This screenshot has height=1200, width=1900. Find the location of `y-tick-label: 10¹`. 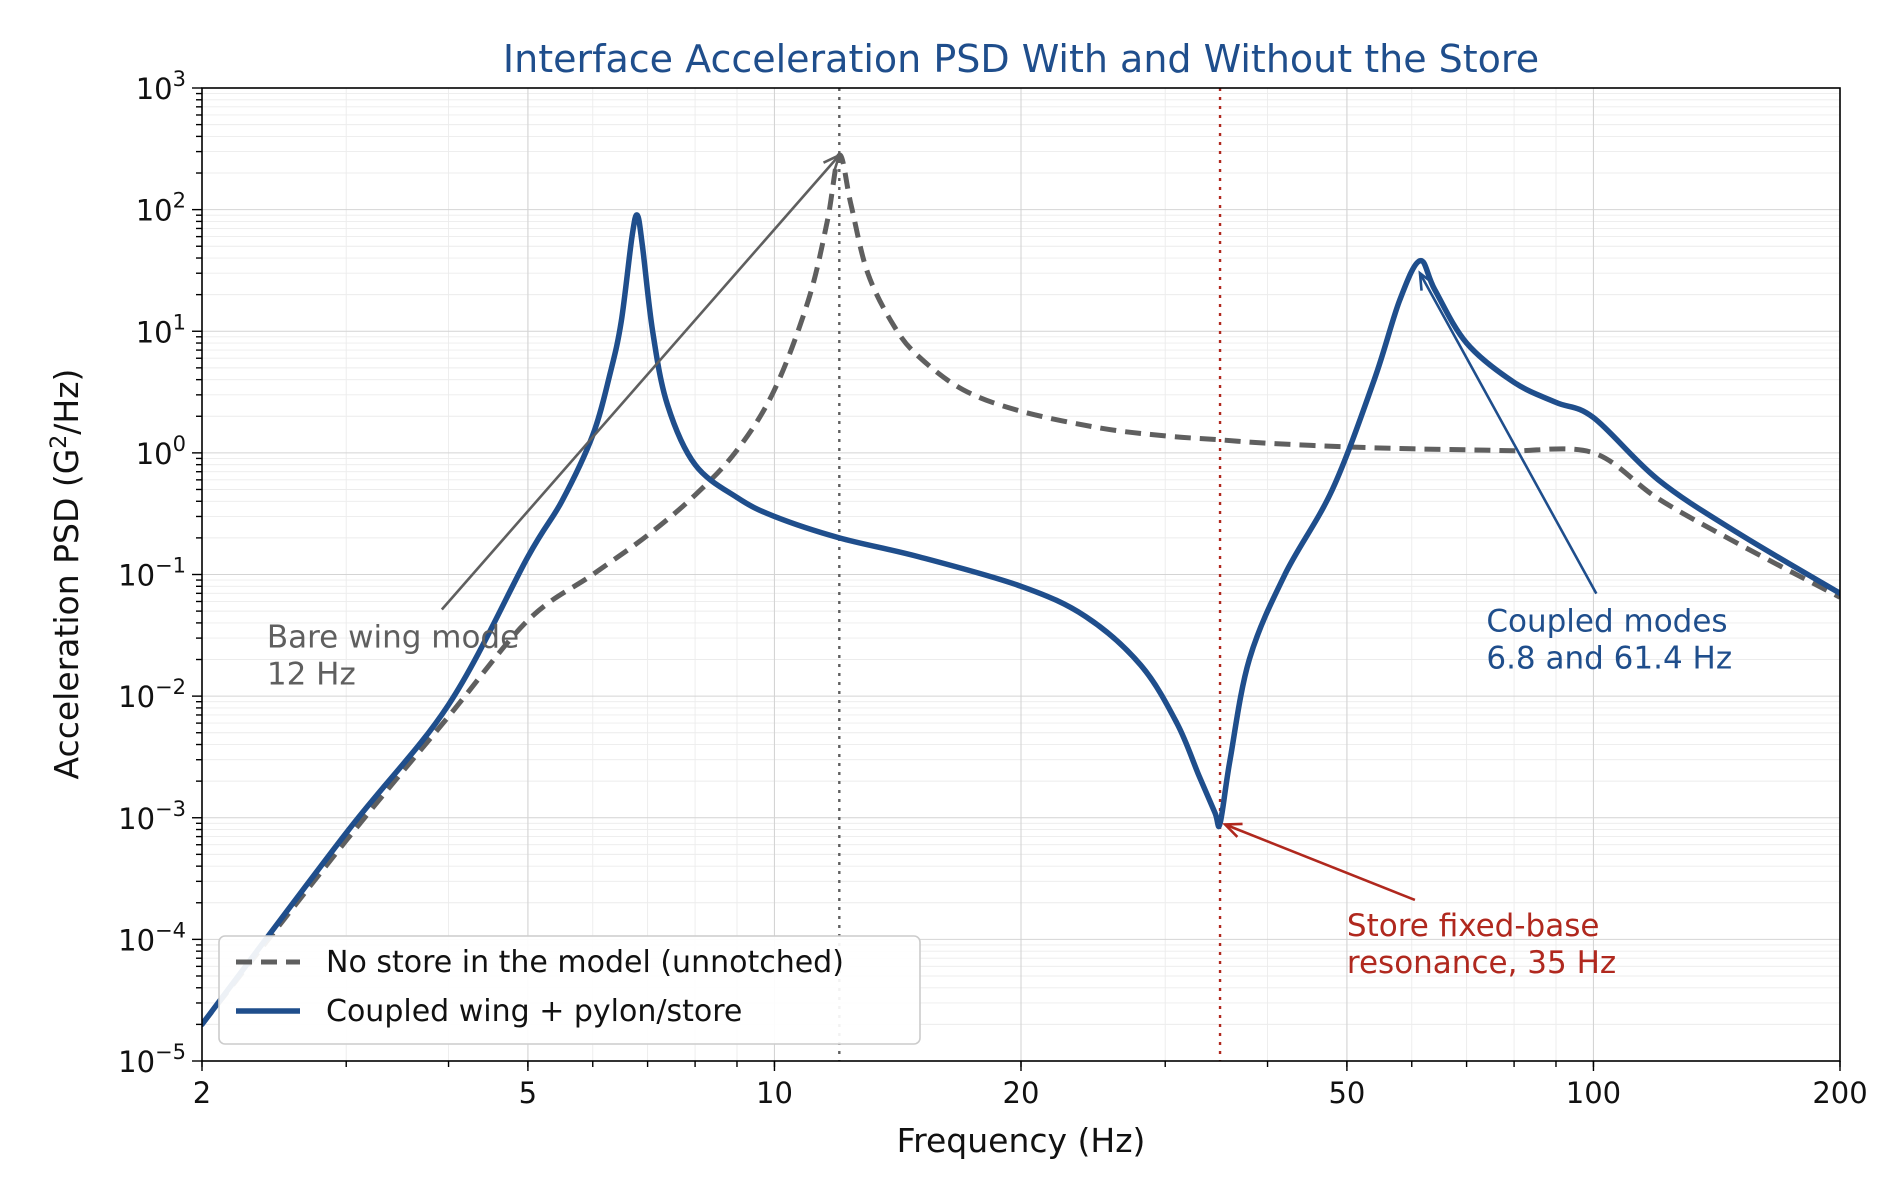

y-tick-label: 10¹ is located at coordinates (161, 329).